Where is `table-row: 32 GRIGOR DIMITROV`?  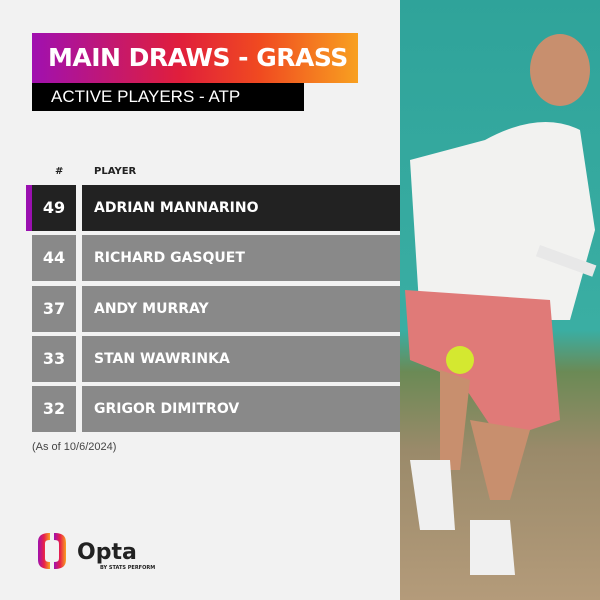 table-row: 32 GRIGOR DIMITROV is located at coordinates (213, 409).